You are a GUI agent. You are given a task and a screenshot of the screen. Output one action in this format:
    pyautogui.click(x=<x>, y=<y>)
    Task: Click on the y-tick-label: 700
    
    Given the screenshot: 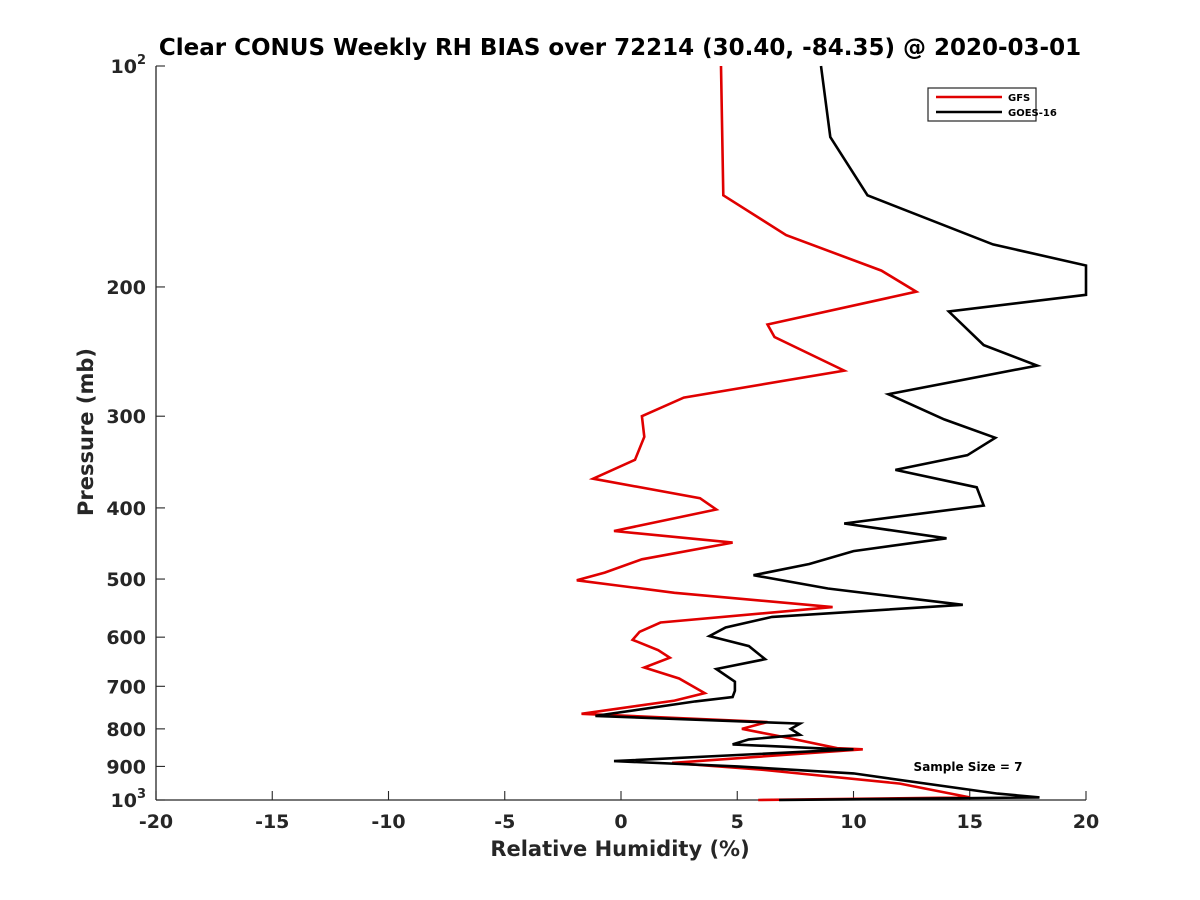 What is the action you would take?
    pyautogui.click(x=126, y=687)
    